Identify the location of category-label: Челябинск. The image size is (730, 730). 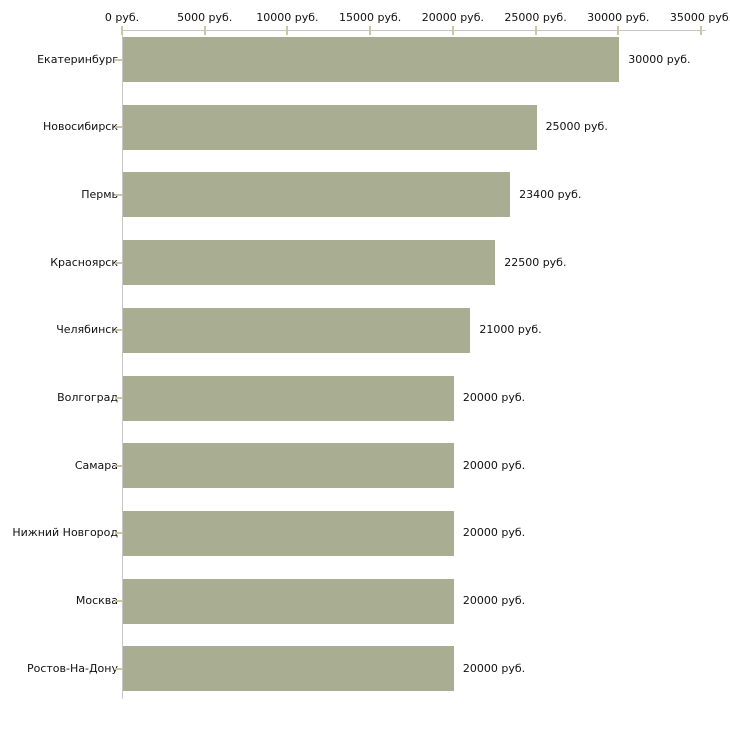
(87, 330).